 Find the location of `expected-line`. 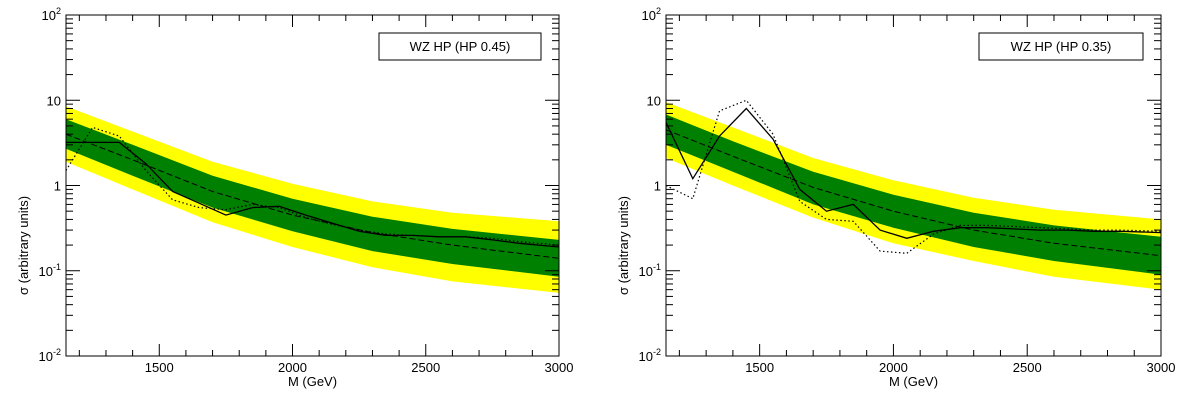

expected-line is located at coordinates (913, 193).